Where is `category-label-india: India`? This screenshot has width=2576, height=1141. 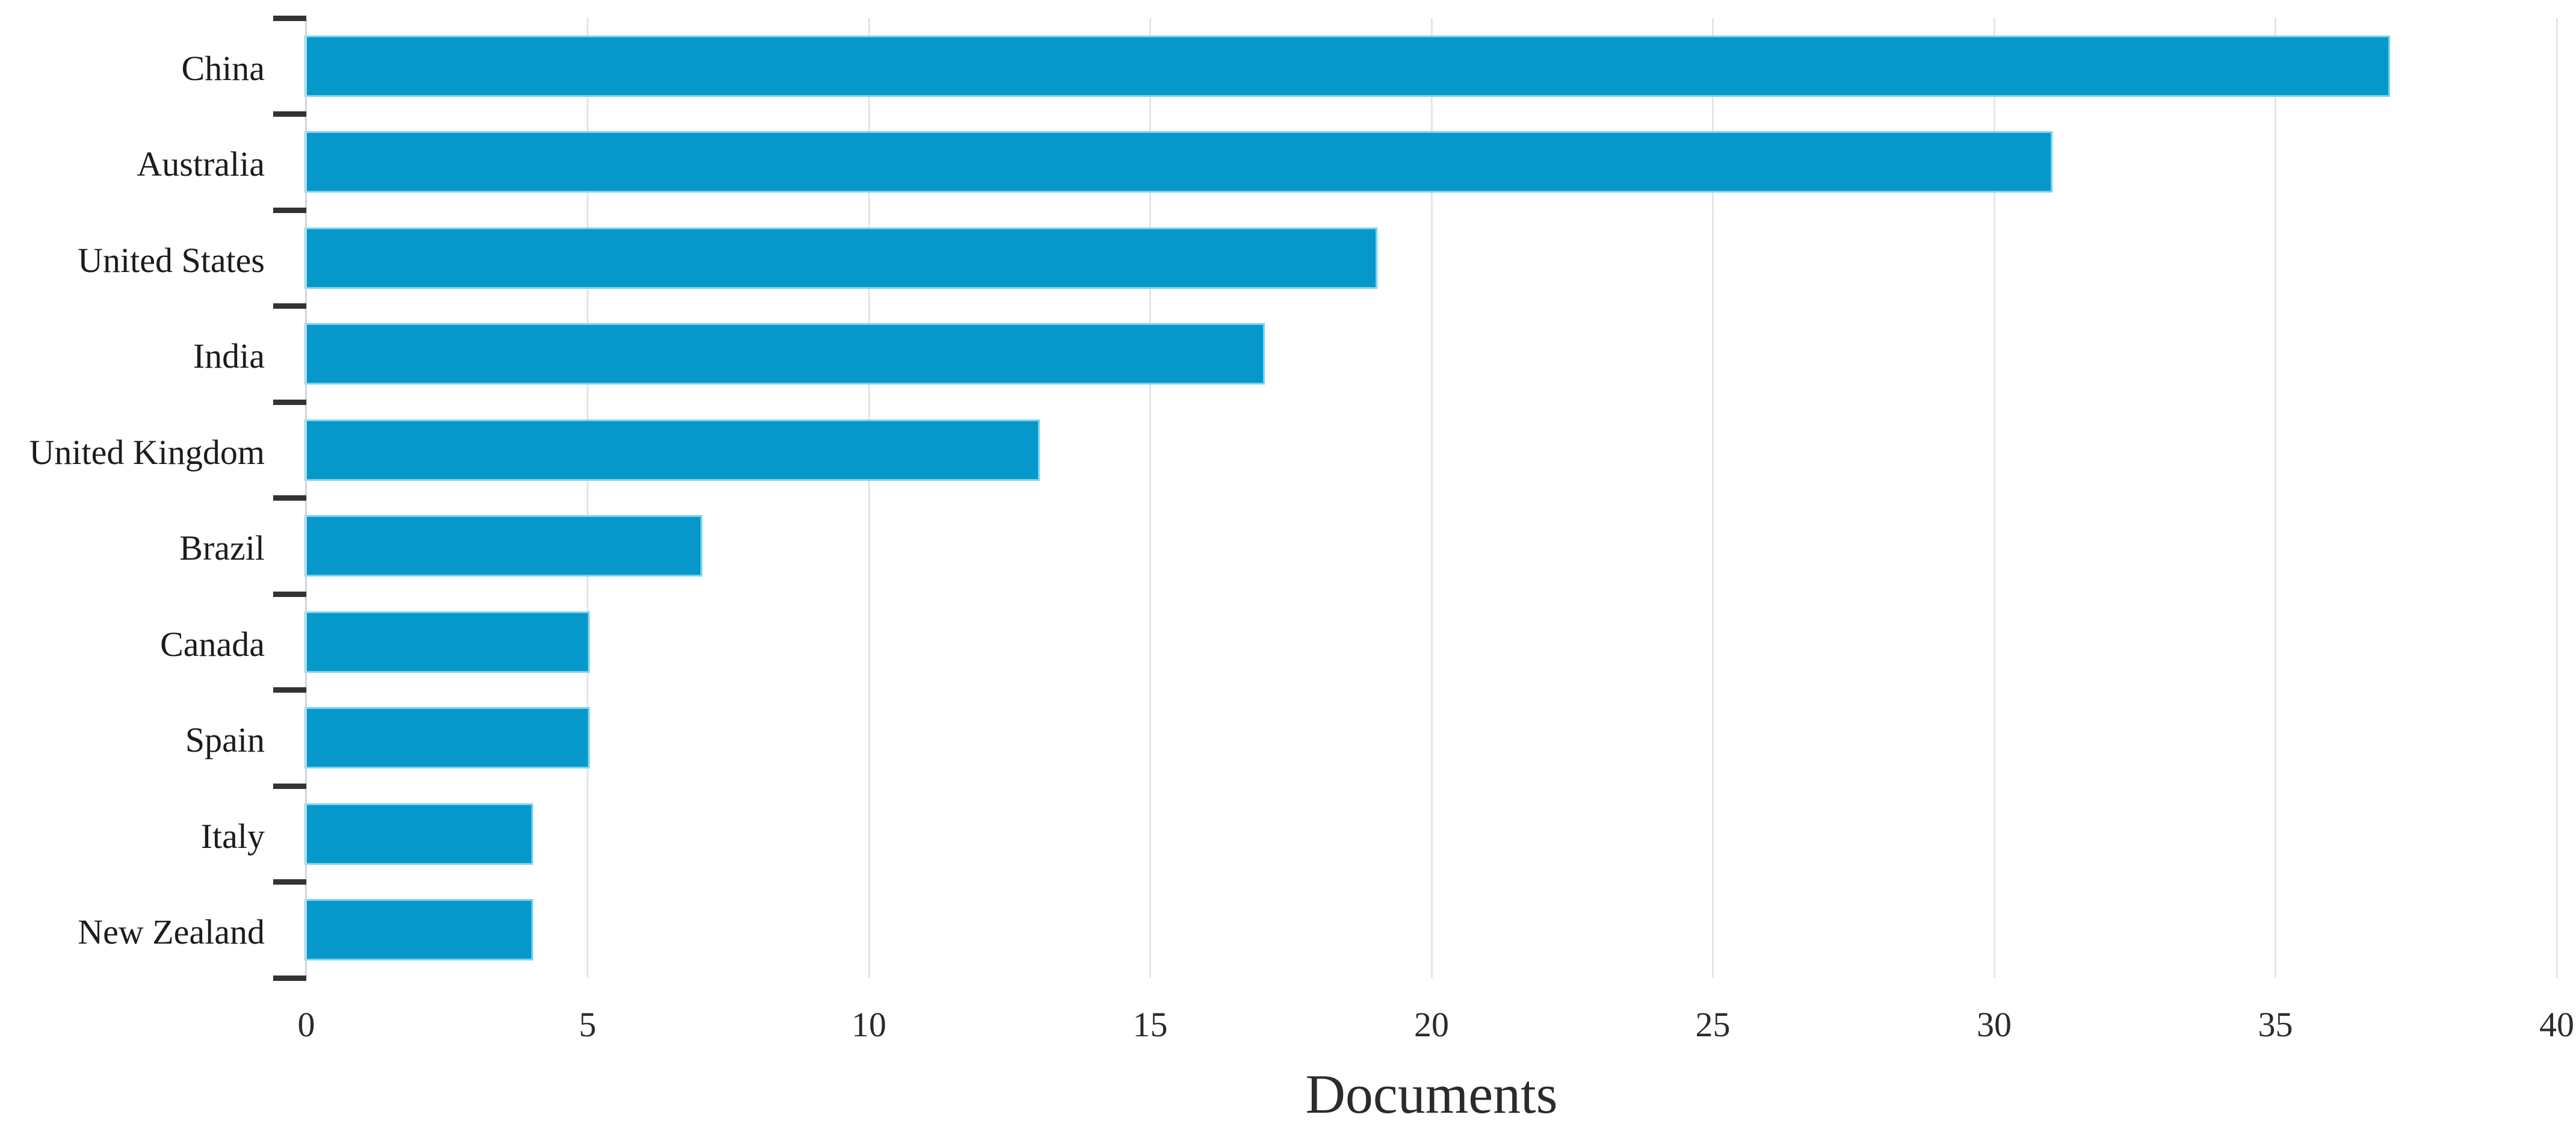 category-label-india: India is located at coordinates (229, 356).